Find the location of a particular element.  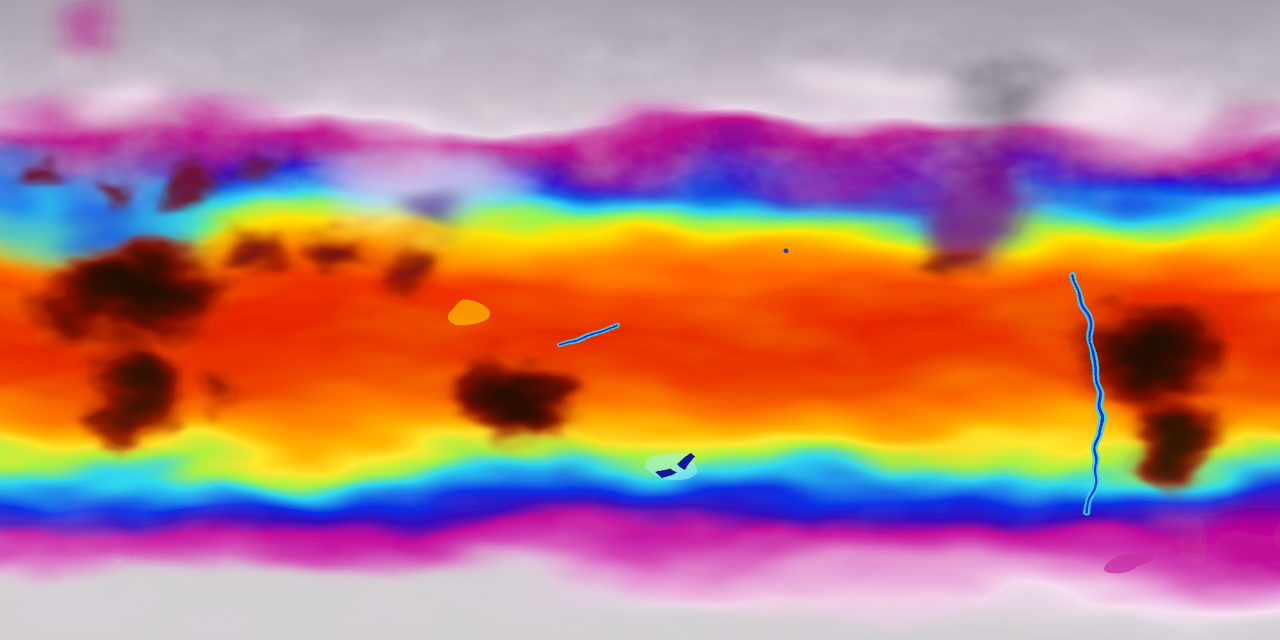

india-hotspot is located at coordinates (340, 252).